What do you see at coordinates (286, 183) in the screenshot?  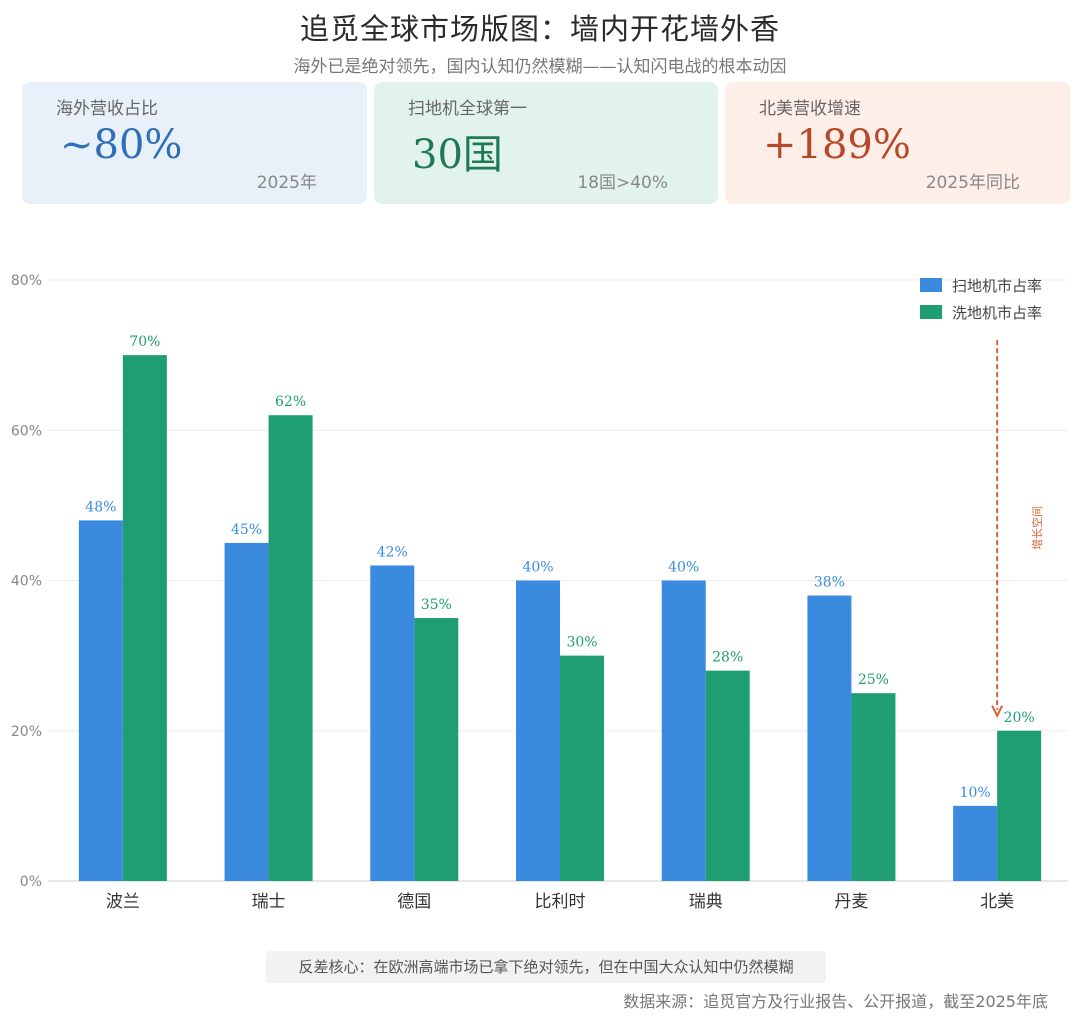 I see `kpi-note: 2025年` at bounding box center [286, 183].